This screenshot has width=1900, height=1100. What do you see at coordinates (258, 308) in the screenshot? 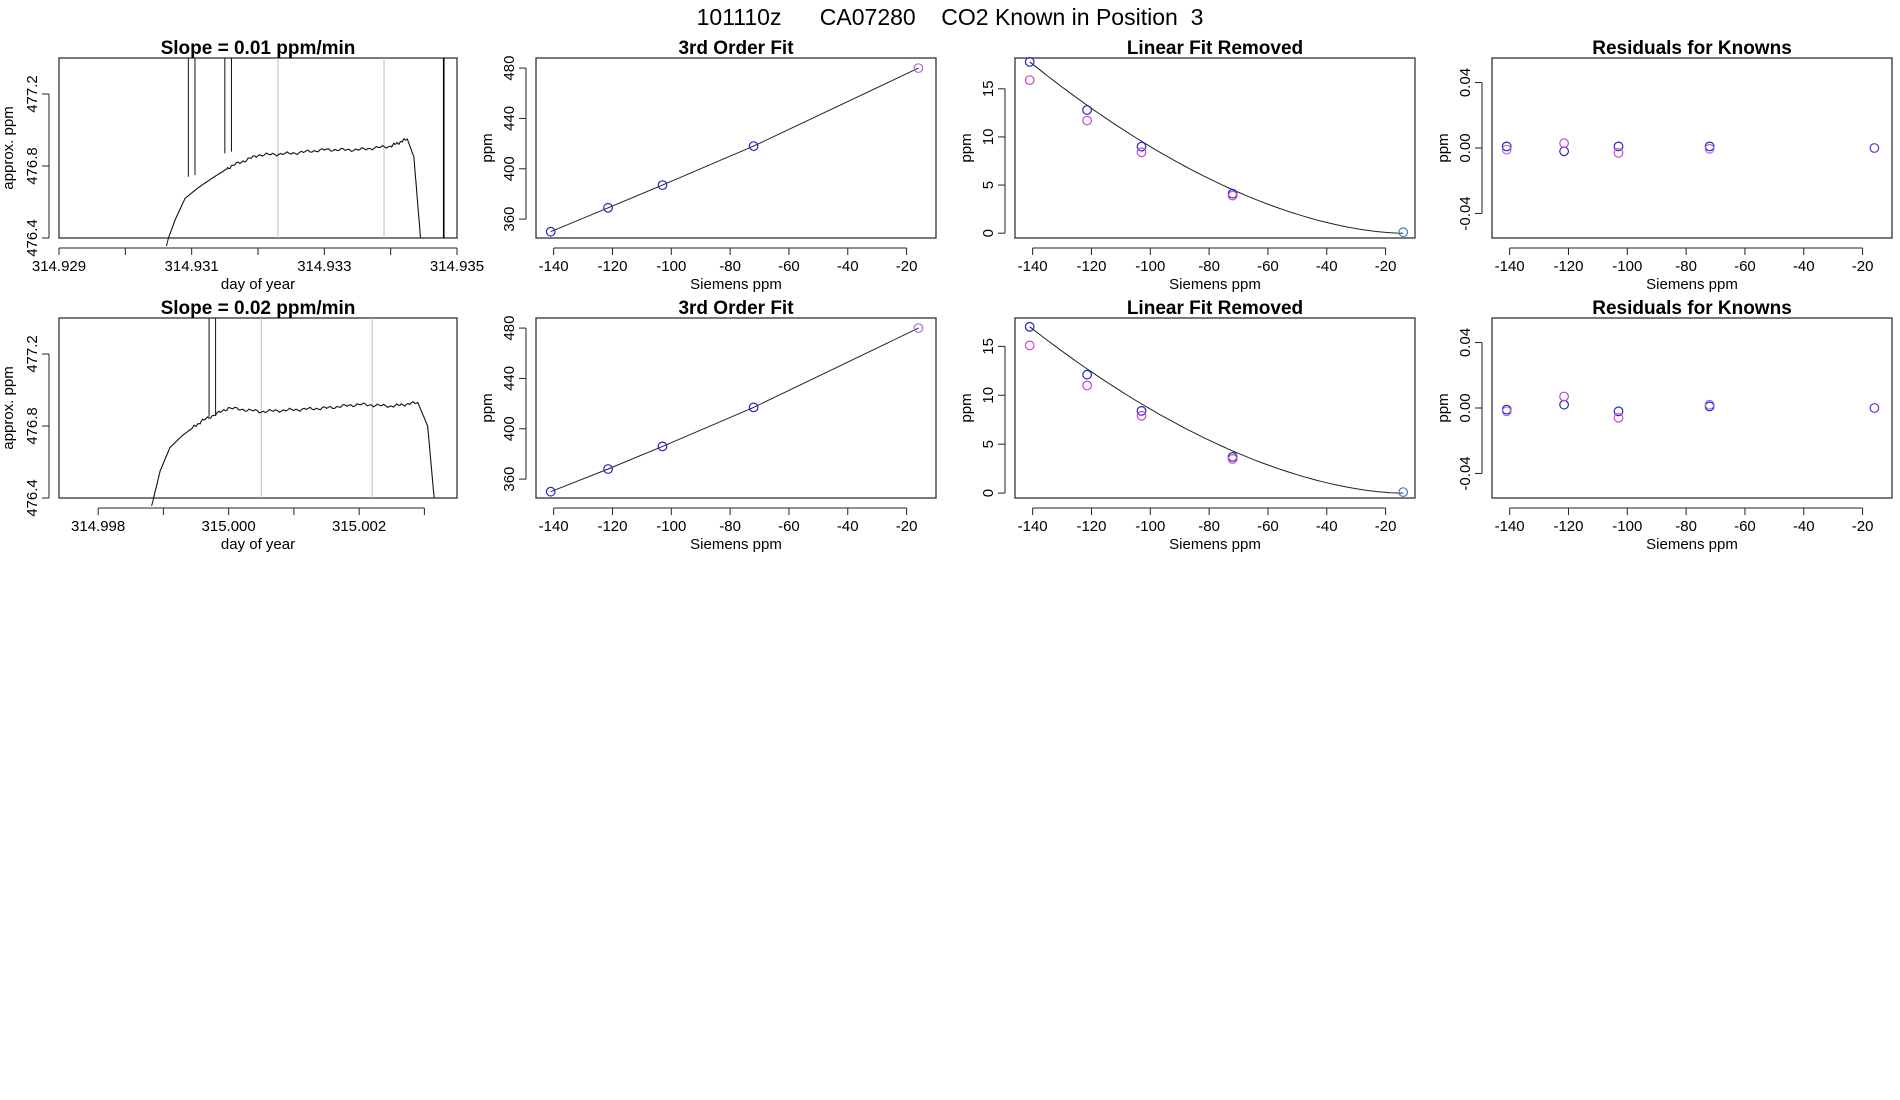
I see `panel-title: Slope = 0.02 ppm/min` at bounding box center [258, 308].